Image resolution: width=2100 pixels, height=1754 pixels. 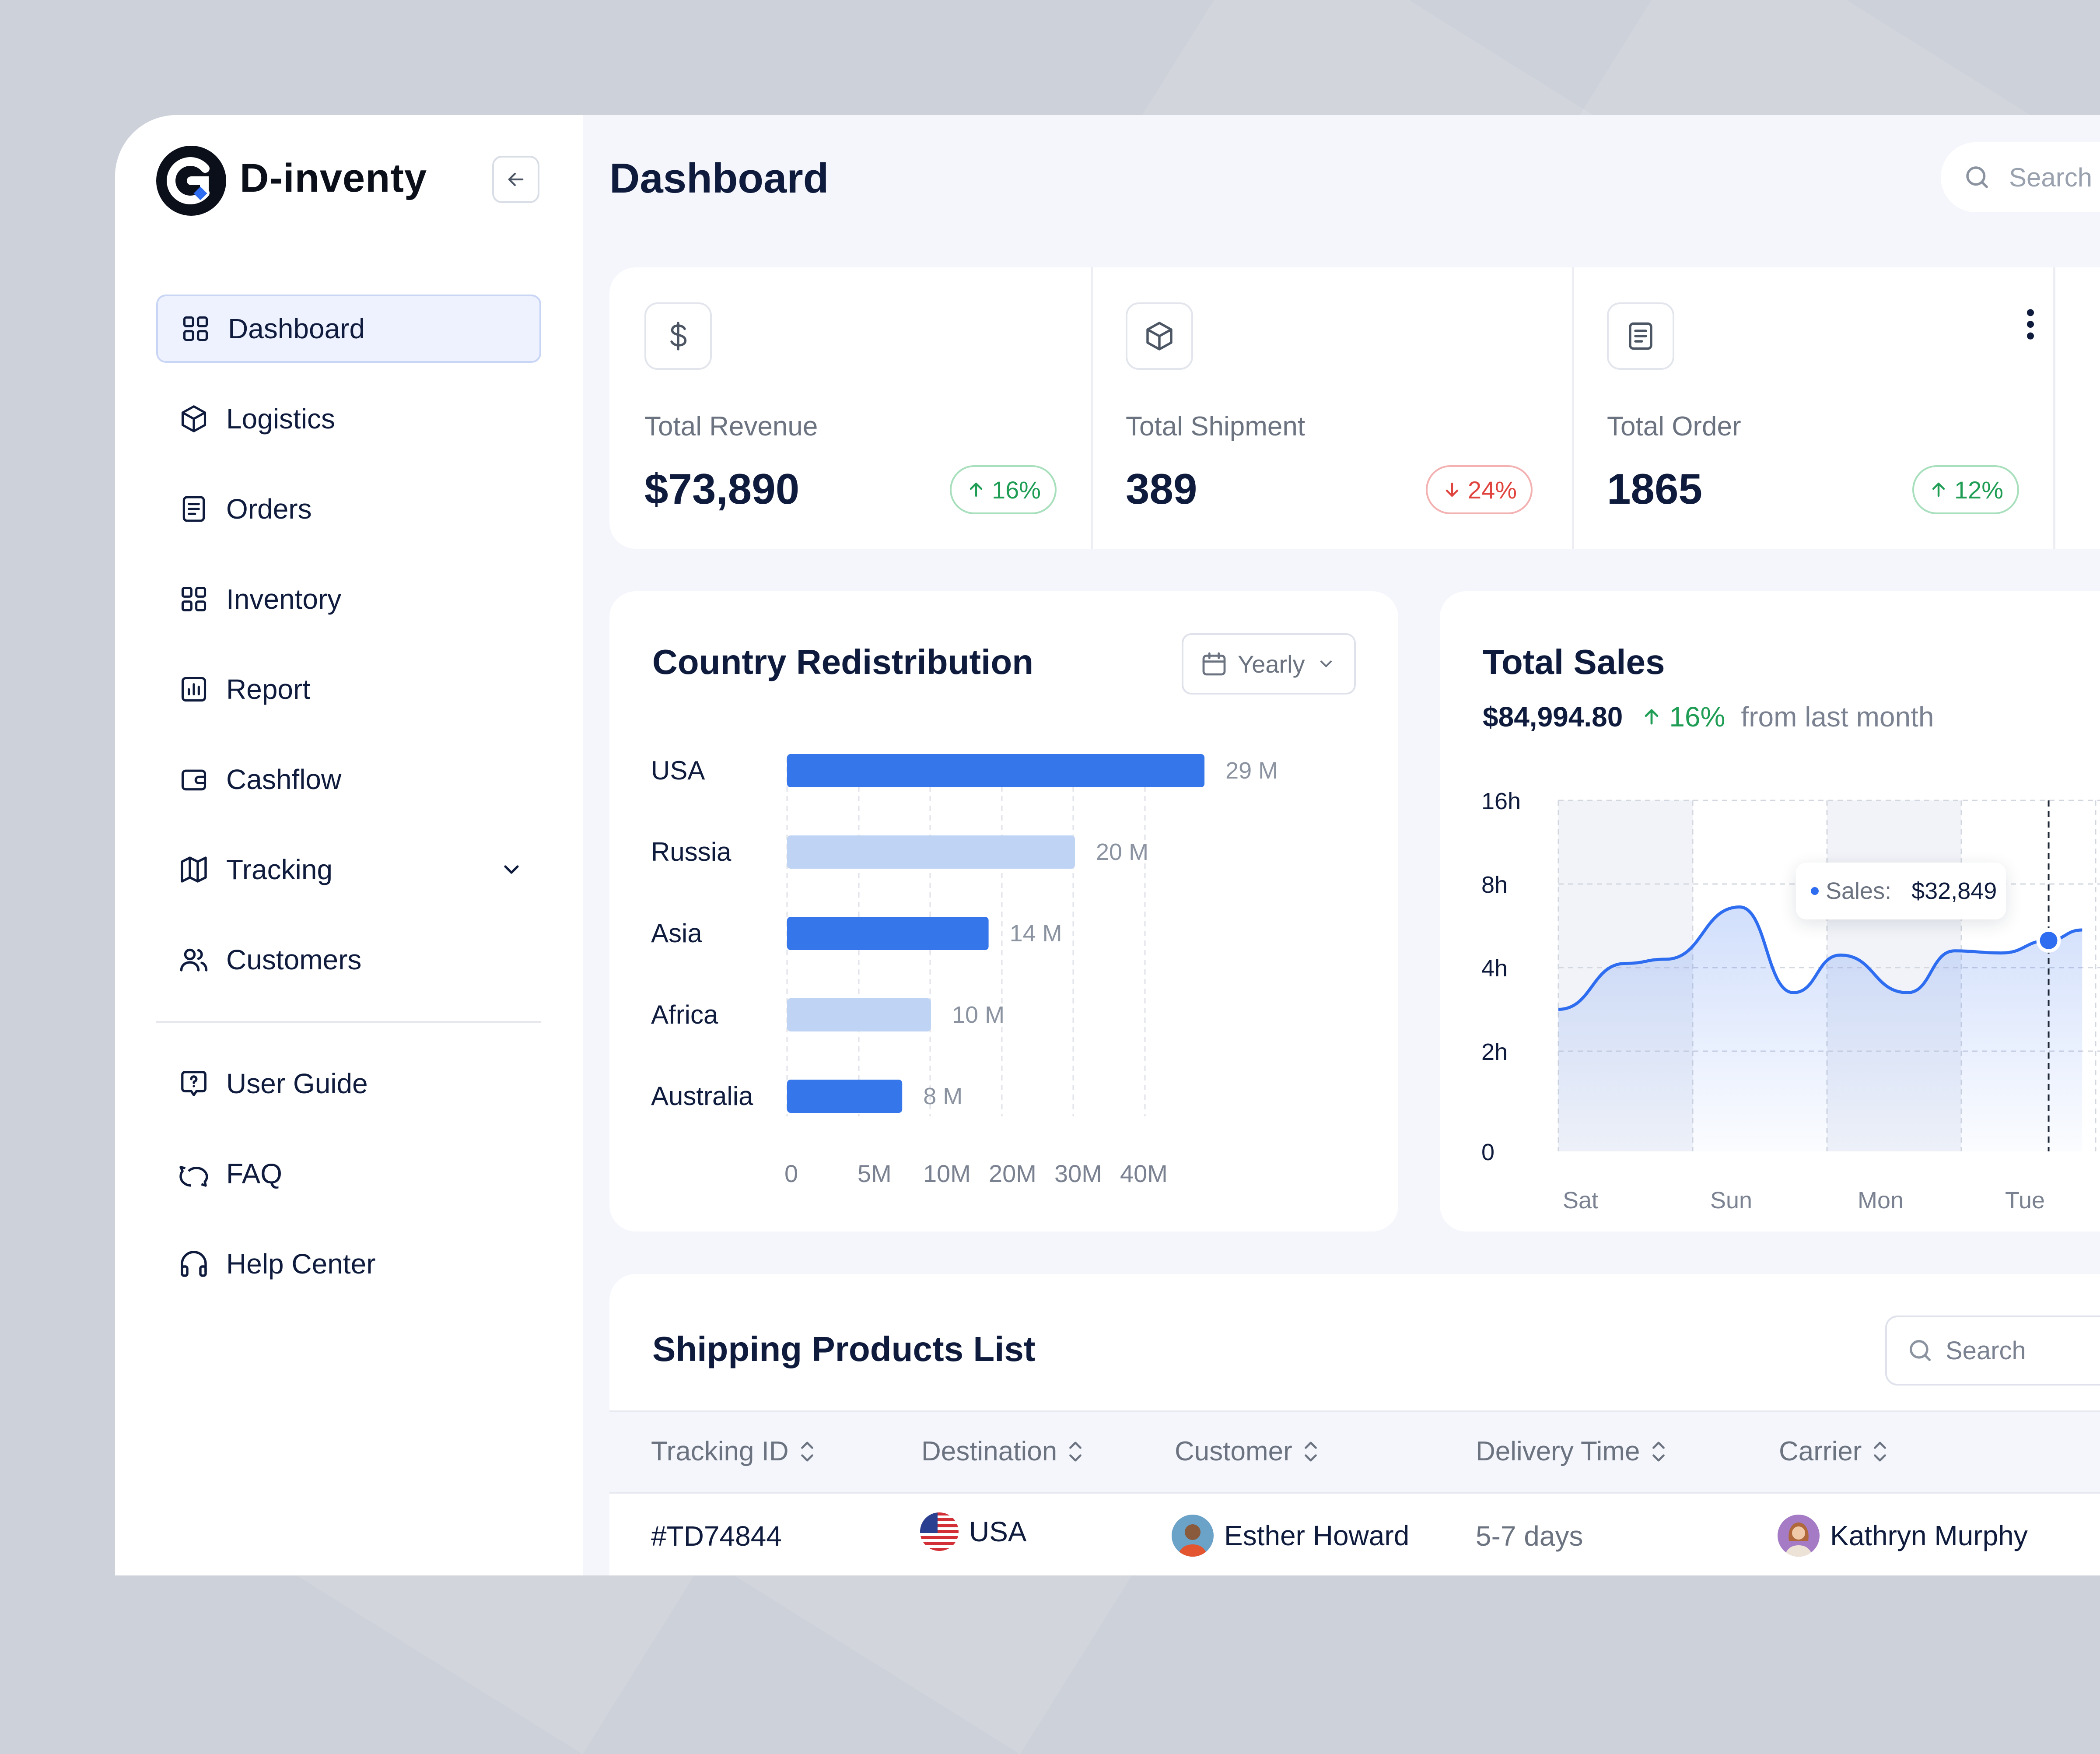 What do you see at coordinates (297, 1083) in the screenshot?
I see `sidebar-item-label: User Guide` at bounding box center [297, 1083].